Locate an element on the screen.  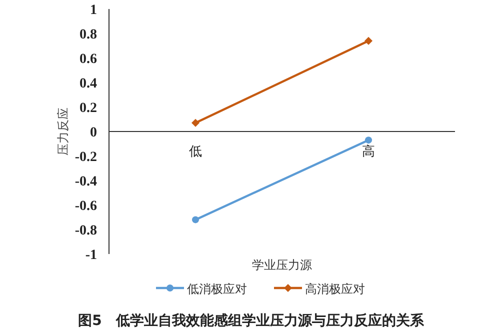
y-tick-label: 0.2 is located at coordinates (88, 108).